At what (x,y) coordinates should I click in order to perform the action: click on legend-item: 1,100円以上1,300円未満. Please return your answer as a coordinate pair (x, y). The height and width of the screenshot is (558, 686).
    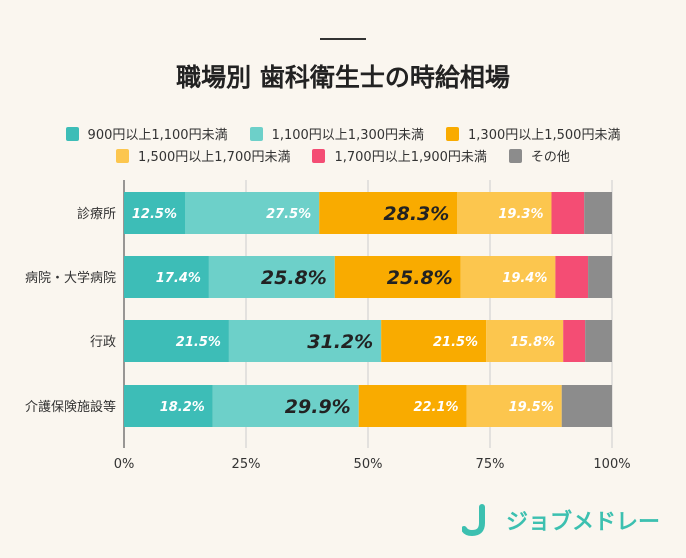
    Looking at the image, I should click on (337, 133).